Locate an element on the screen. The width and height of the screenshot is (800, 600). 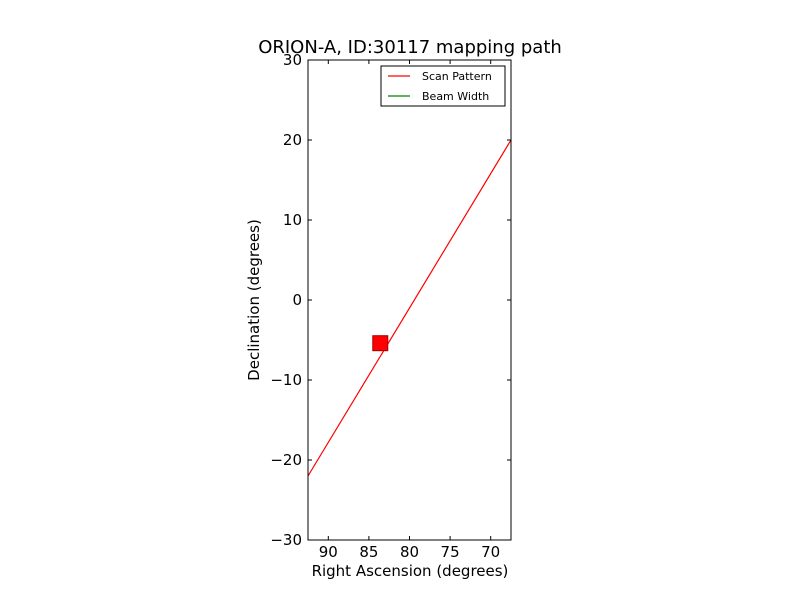
position-marker is located at coordinates (380, 343).